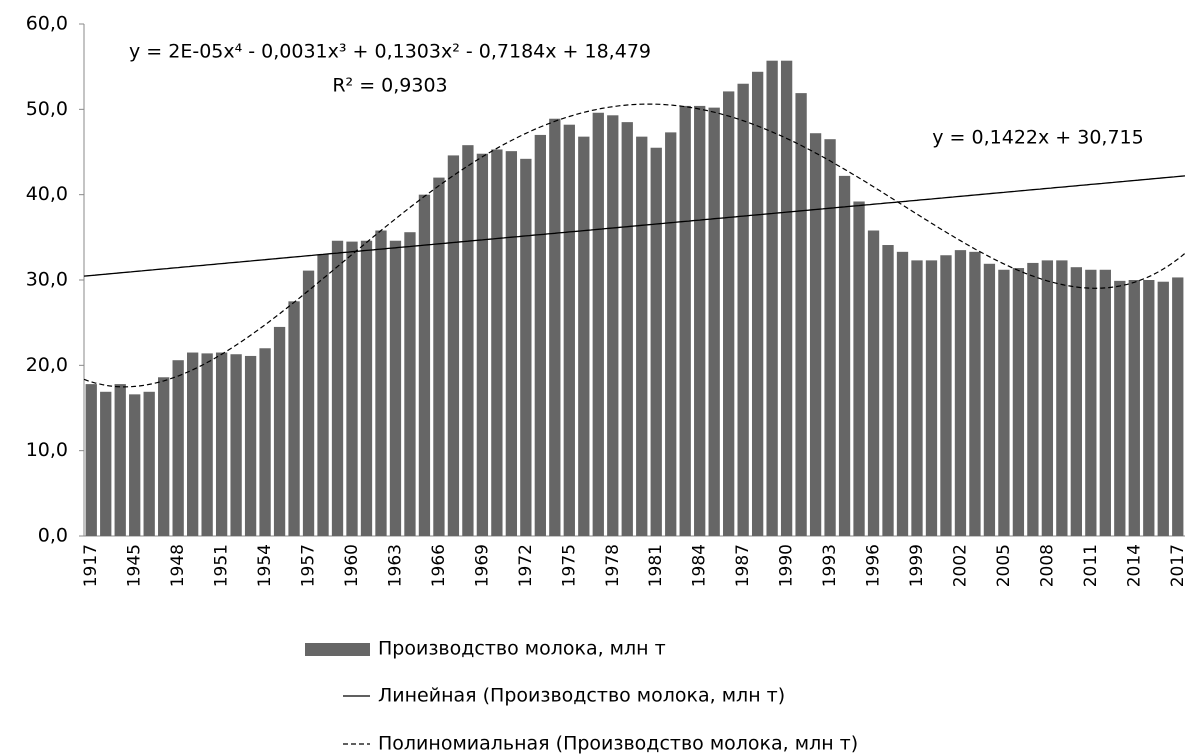 Image resolution: width=1185 pixels, height=756 pixels. What do you see at coordinates (389, 86) in the screenshot?
I see `r-squared: R² = 0,9303` at bounding box center [389, 86].